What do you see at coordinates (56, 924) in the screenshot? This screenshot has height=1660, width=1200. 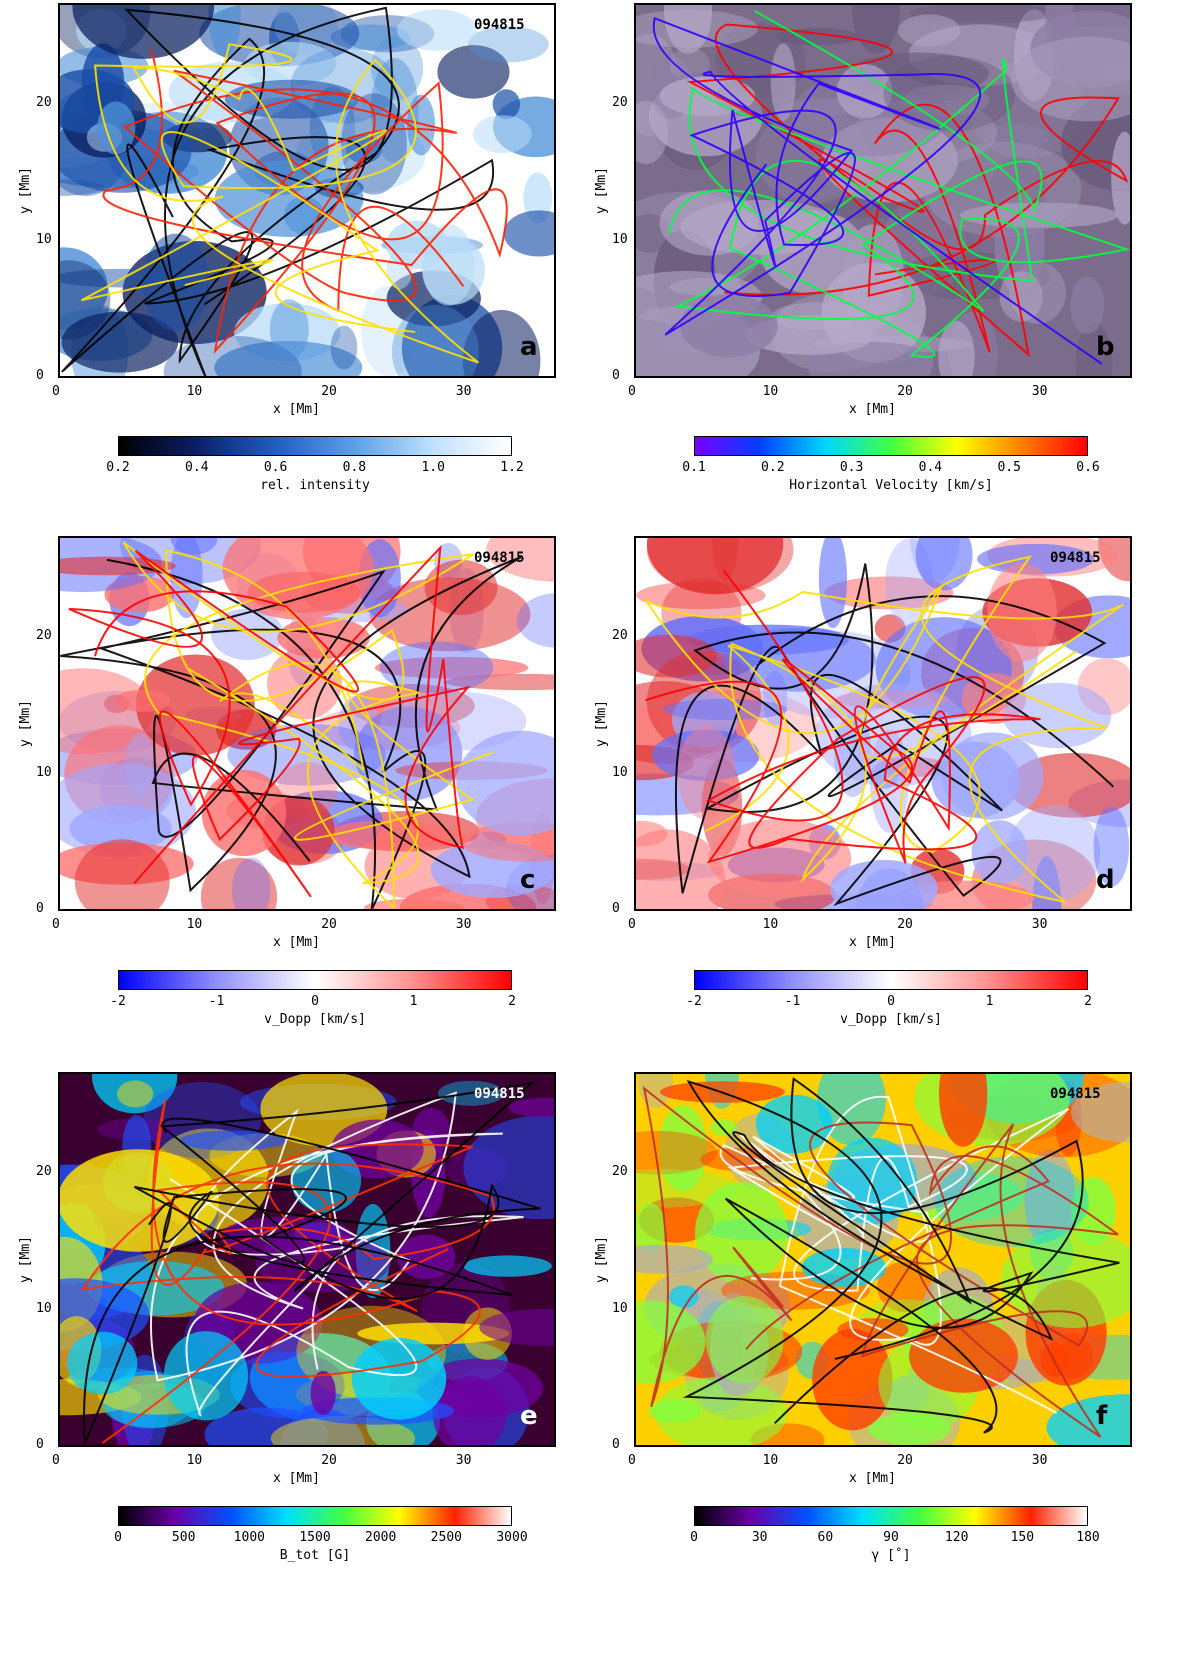 I see `panel-c-xtick: 0` at bounding box center [56, 924].